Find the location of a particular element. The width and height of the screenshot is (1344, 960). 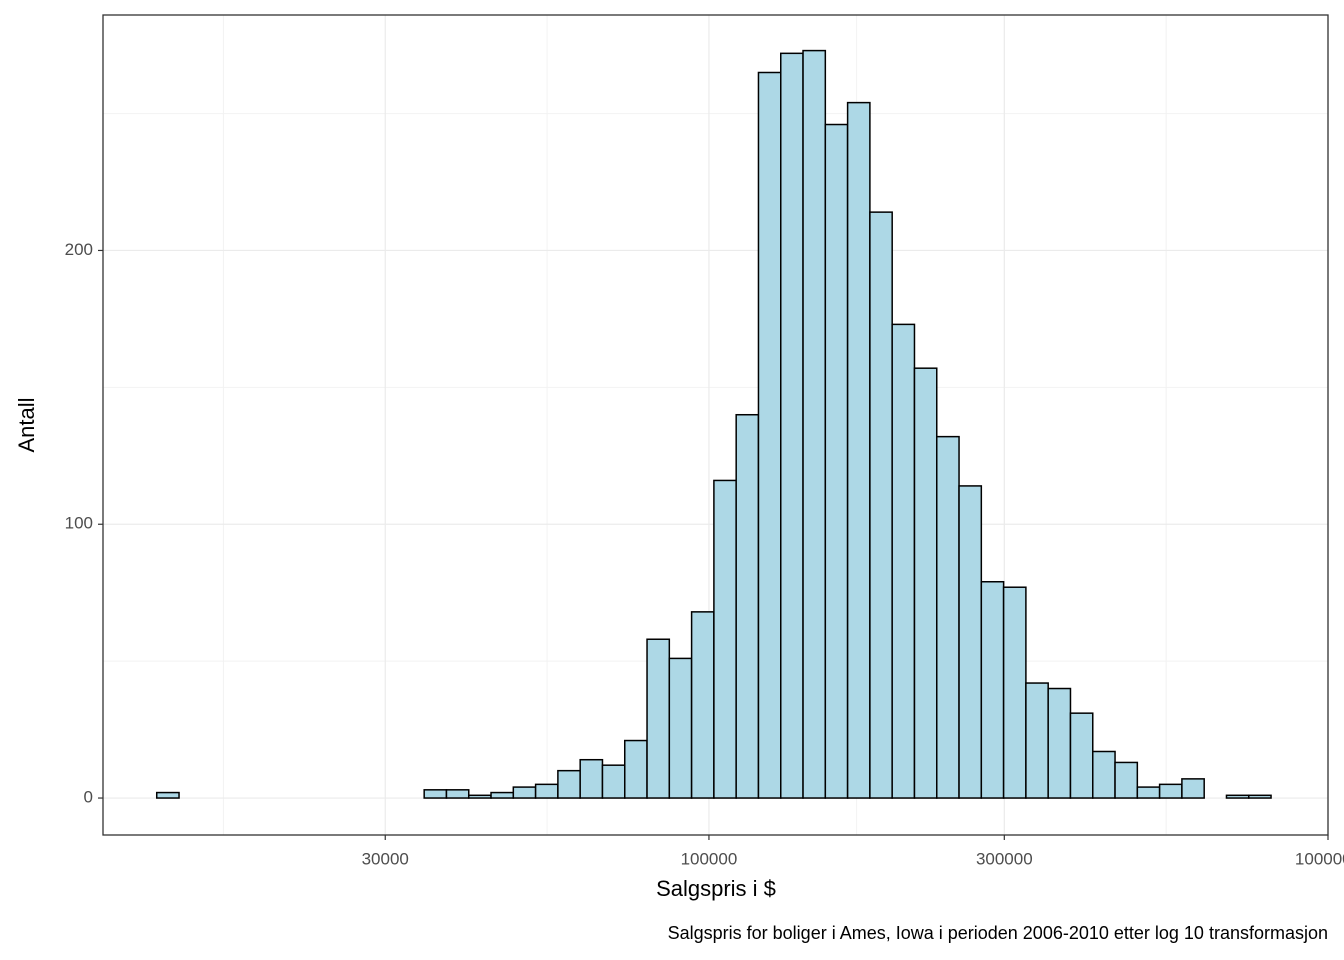

x-tick-label: 30000 is located at coordinates (385, 858).